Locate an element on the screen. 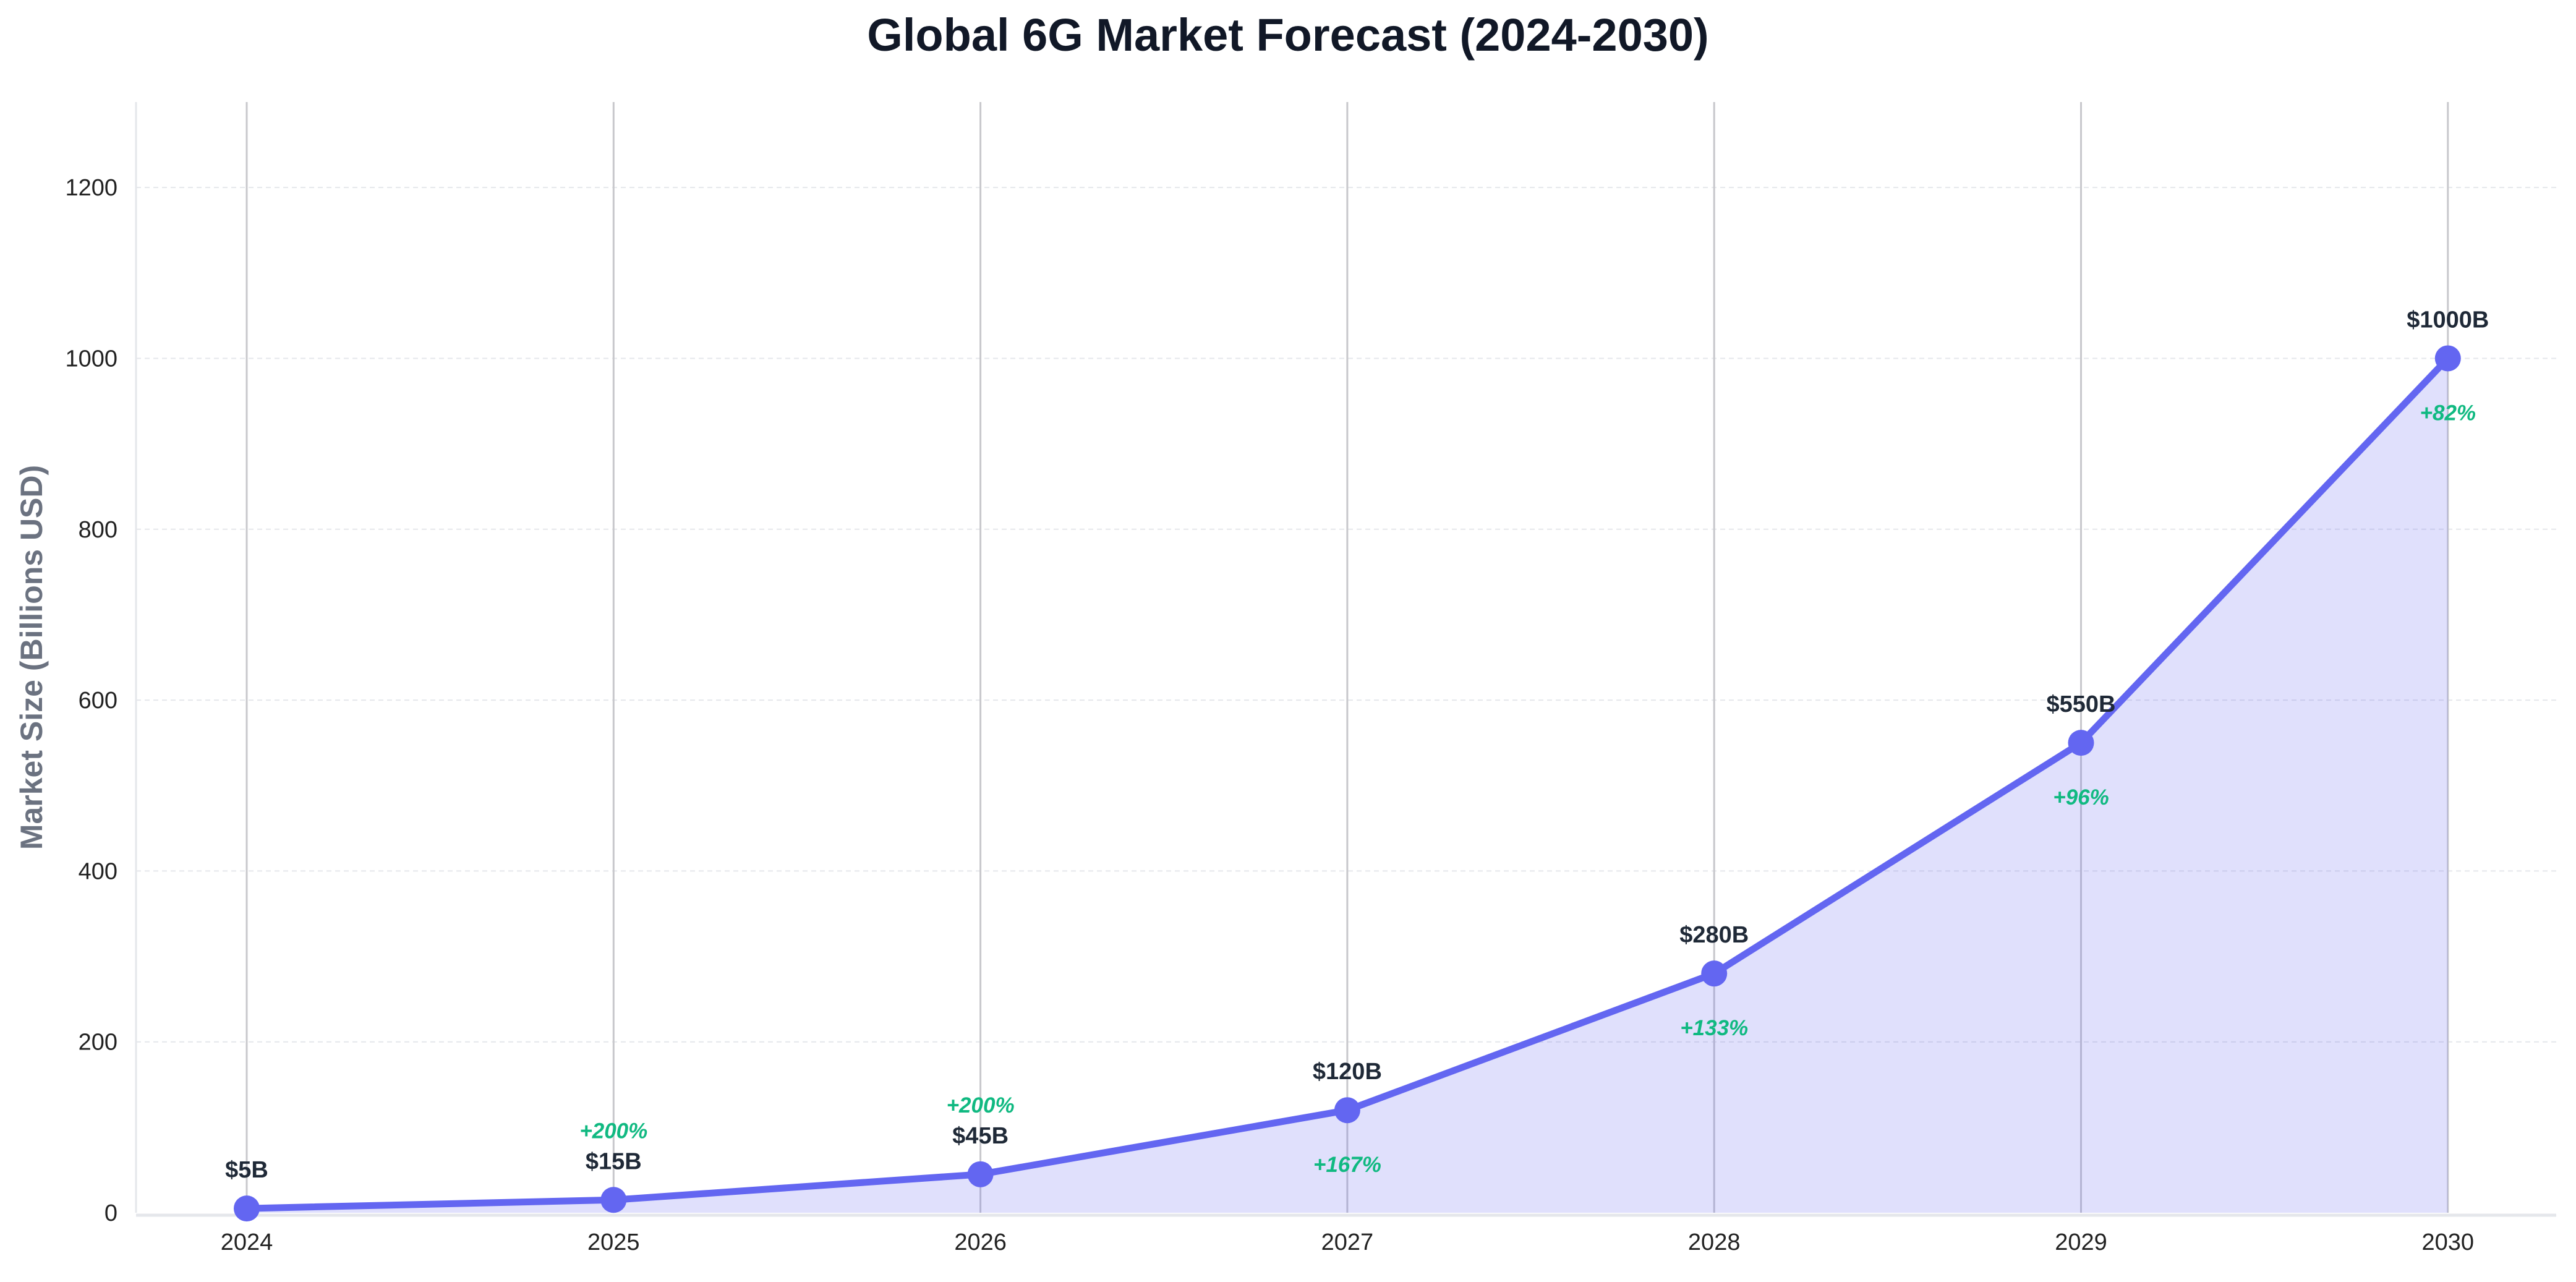  data-label: $1000B is located at coordinates (2448, 320).